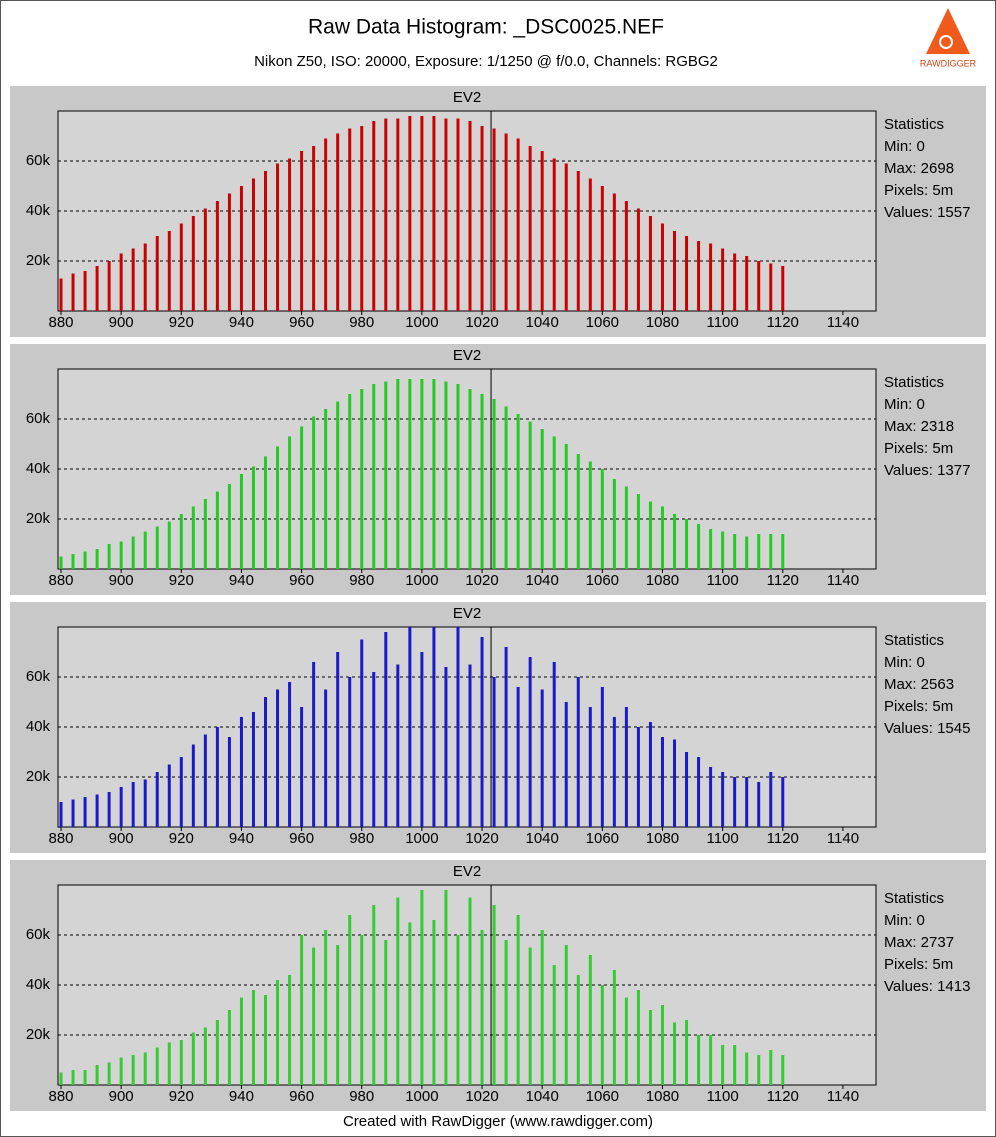 The height and width of the screenshot is (1137, 996). Describe the element at coordinates (38, 418) in the screenshot. I see `y-tick-label: 60k` at that location.